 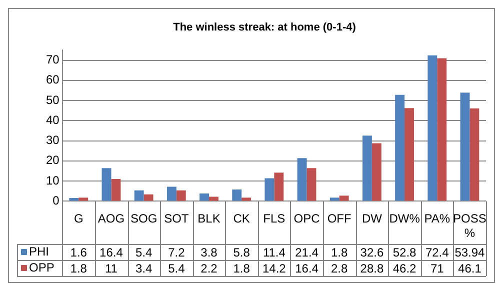 What do you see at coordinates (111, 219) in the screenshot?
I see `x-tick-label: AOG` at bounding box center [111, 219].